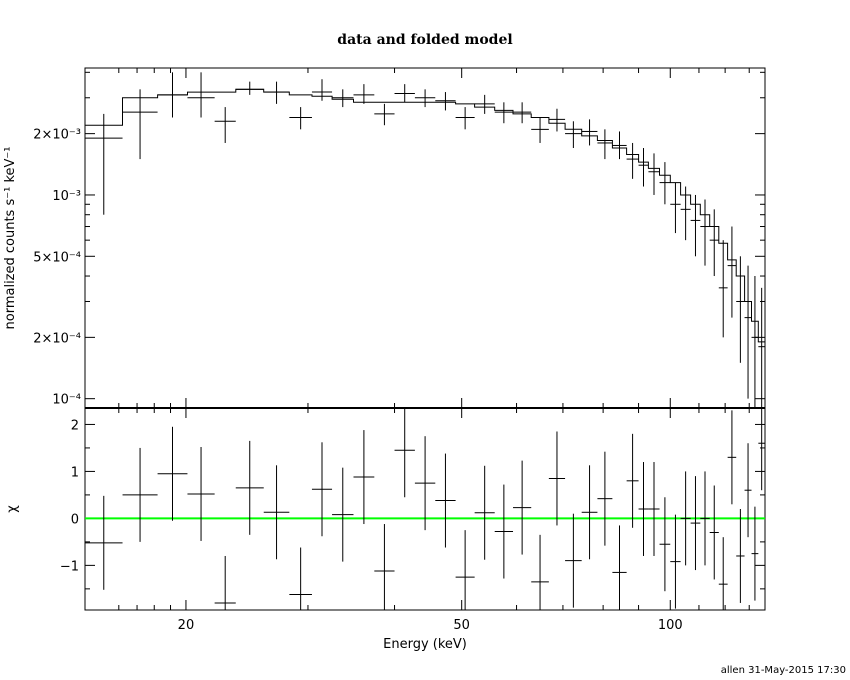  What do you see at coordinates (57, 135) in the screenshot?
I see `top-y-tick-label: 2×10⁻³` at bounding box center [57, 135].